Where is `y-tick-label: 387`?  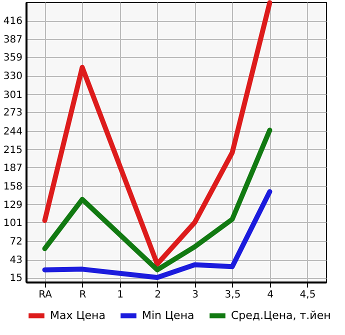
y-tick-label: 387 is located at coordinates (12, 40).